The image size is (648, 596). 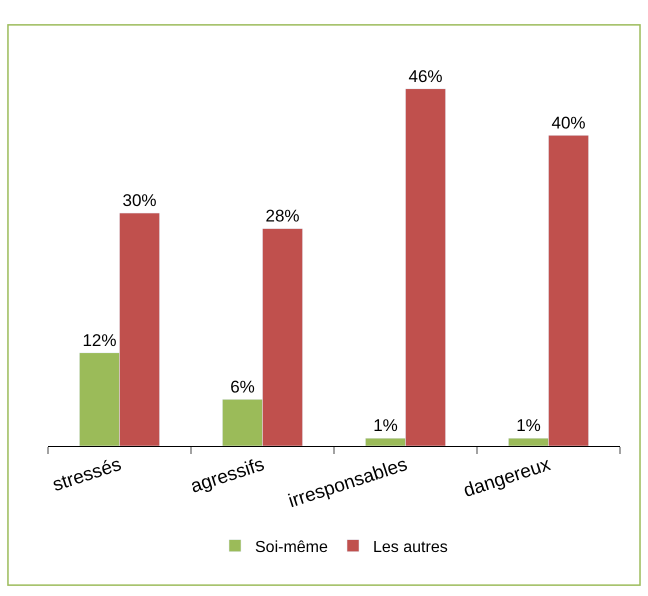 I want to click on data-label: 28%, so click(x=283, y=216).